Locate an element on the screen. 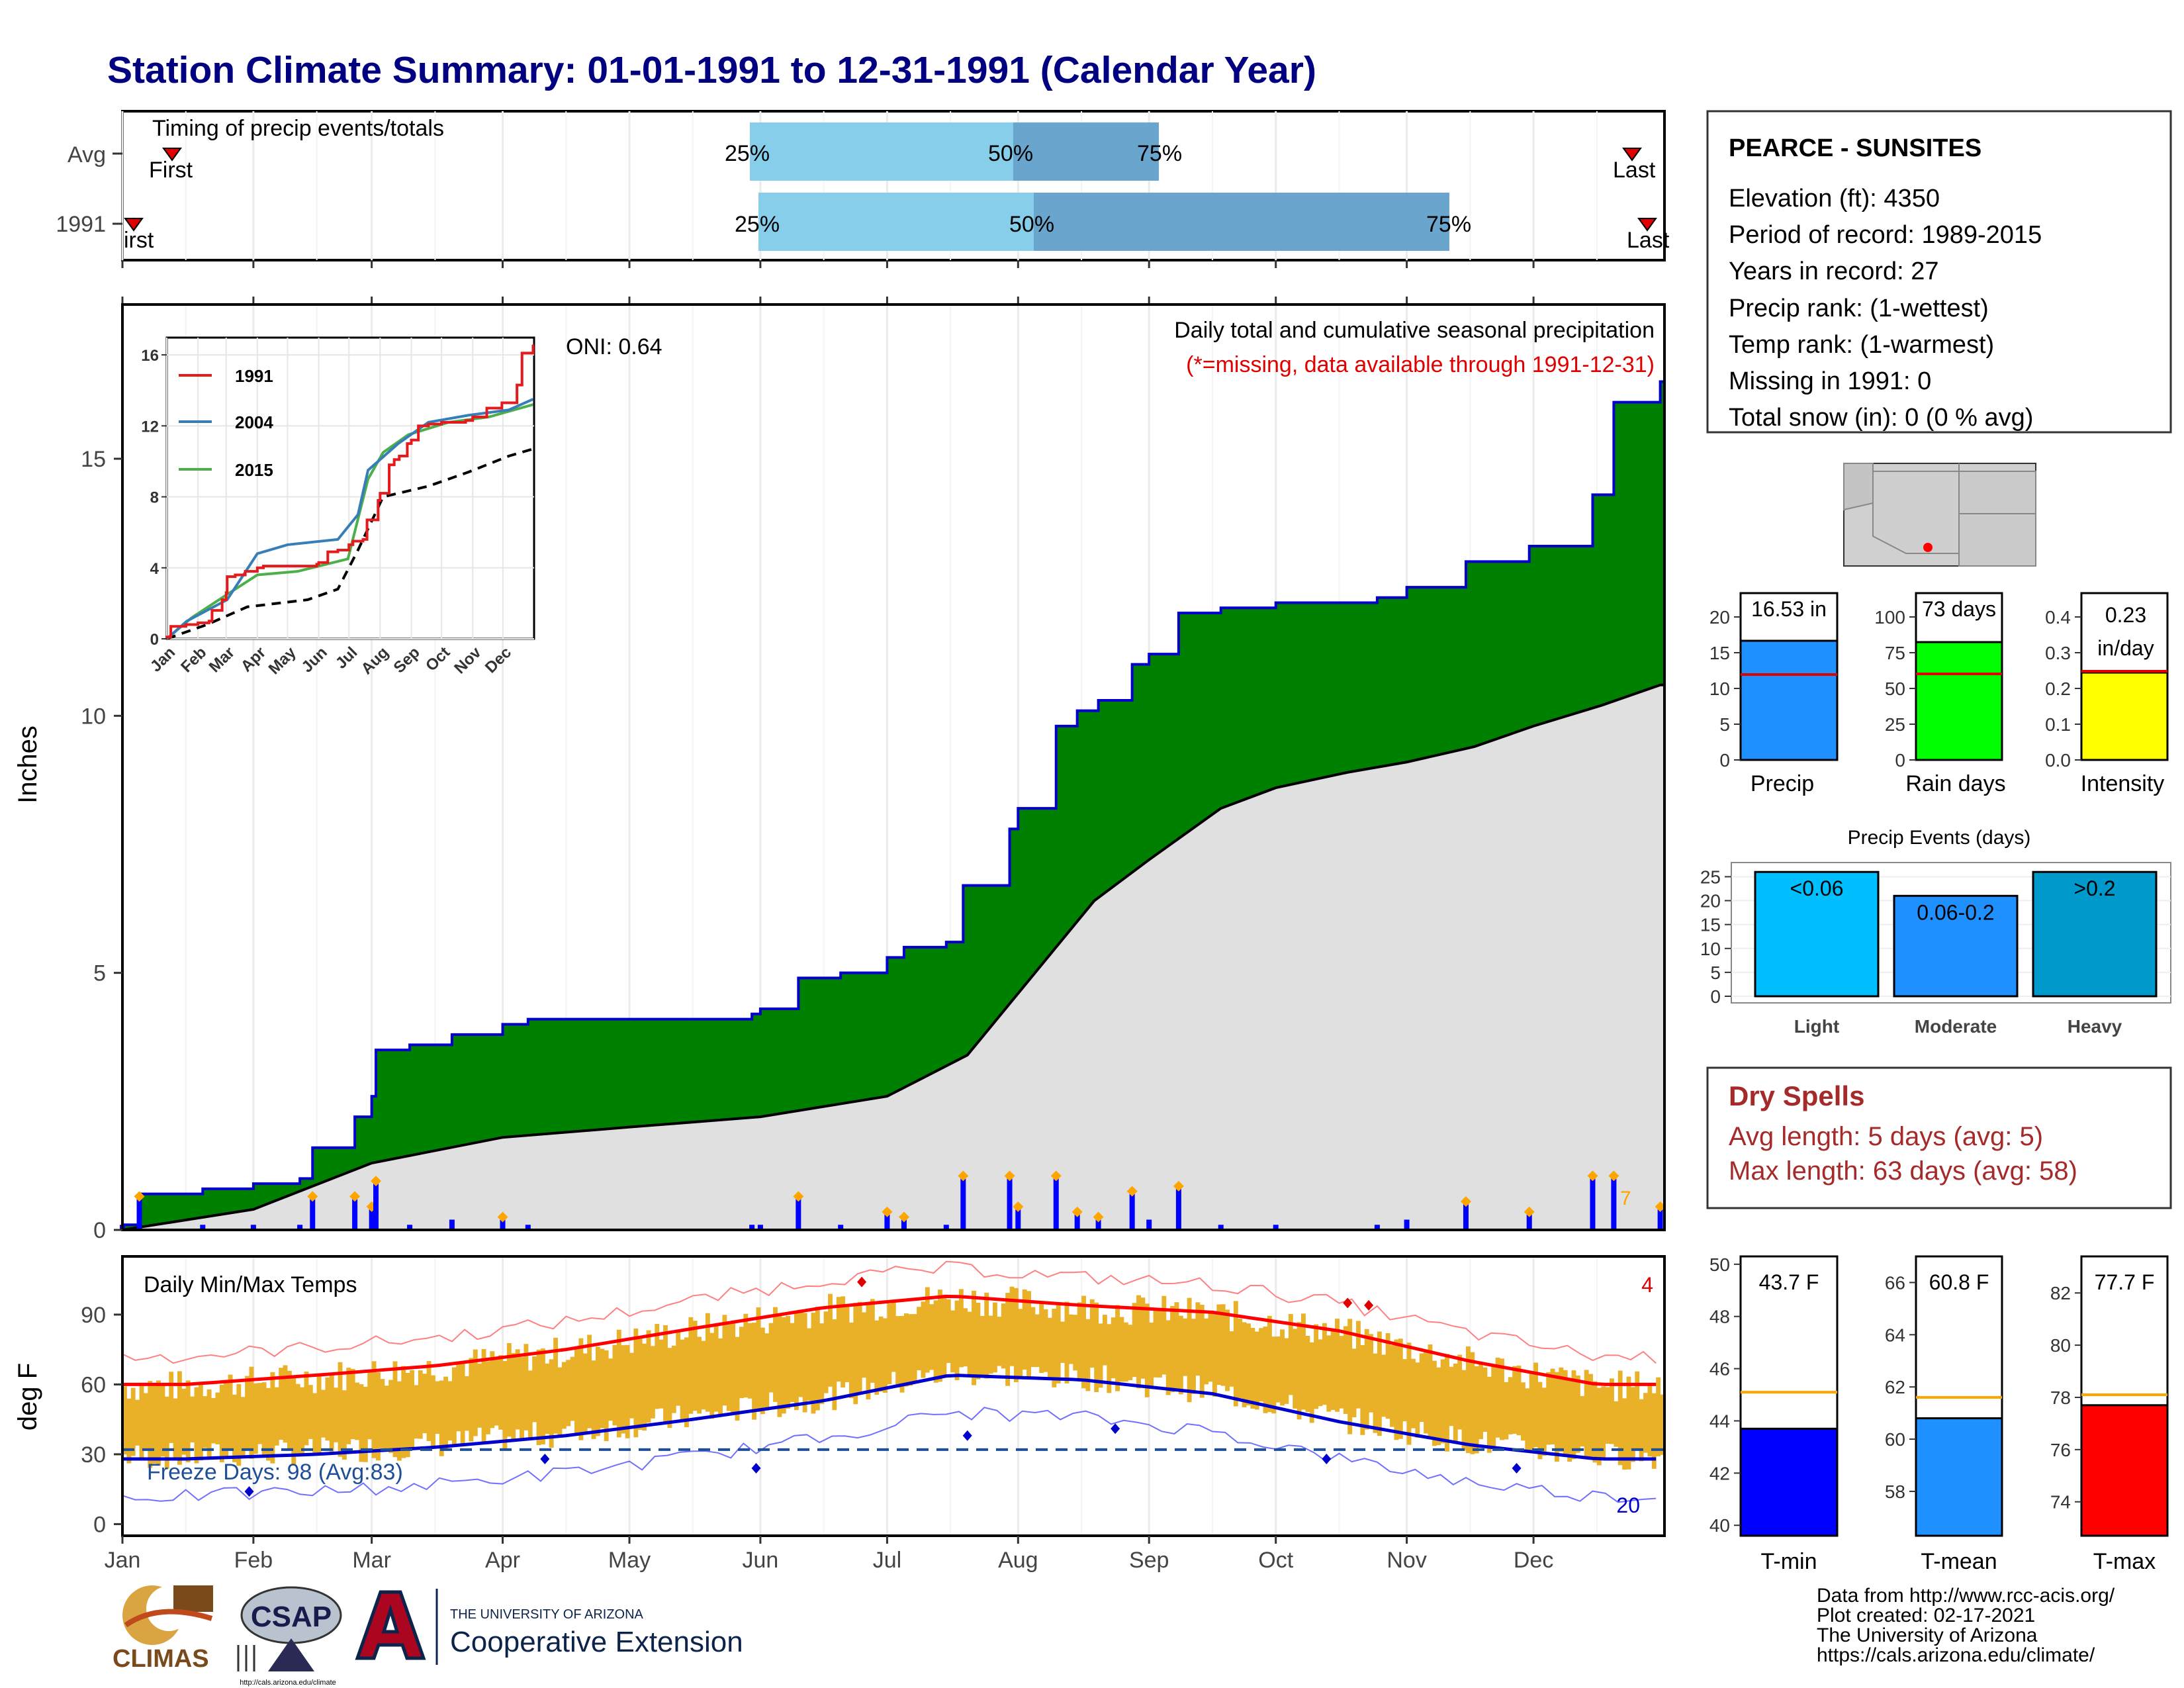 Image resolution: width=2184 pixels, height=1688 pixels. summary-tick-label: 25 is located at coordinates (1895, 724).